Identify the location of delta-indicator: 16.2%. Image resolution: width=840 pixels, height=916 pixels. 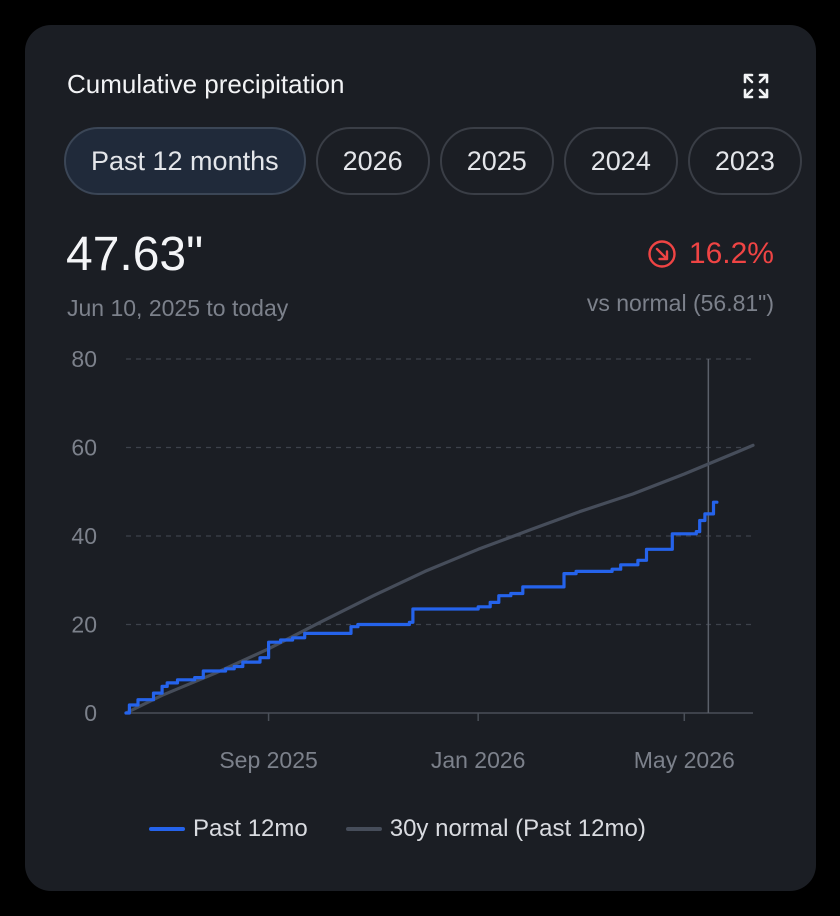
(710, 254).